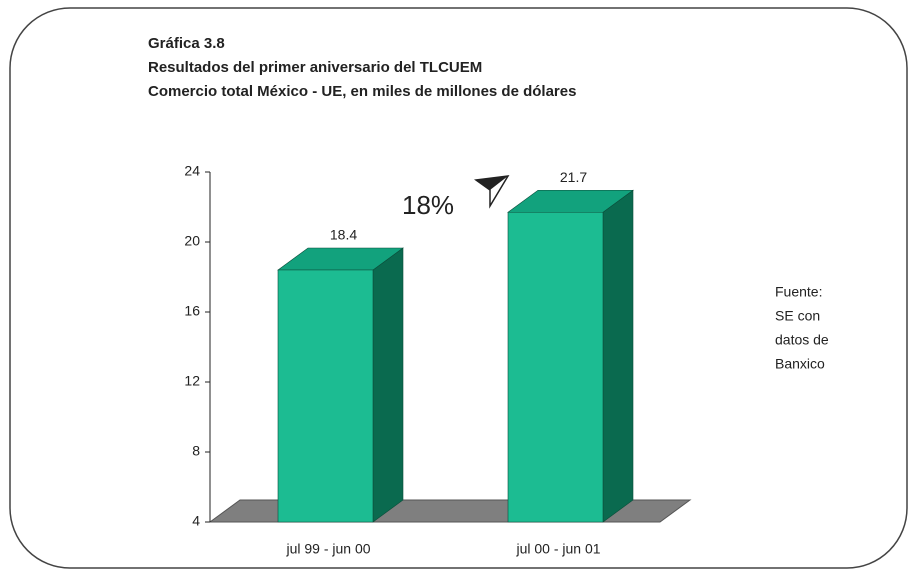 The width and height of the screenshot is (919, 576). Describe the element at coordinates (192, 311) in the screenshot. I see `y-tick-label: 16` at that location.